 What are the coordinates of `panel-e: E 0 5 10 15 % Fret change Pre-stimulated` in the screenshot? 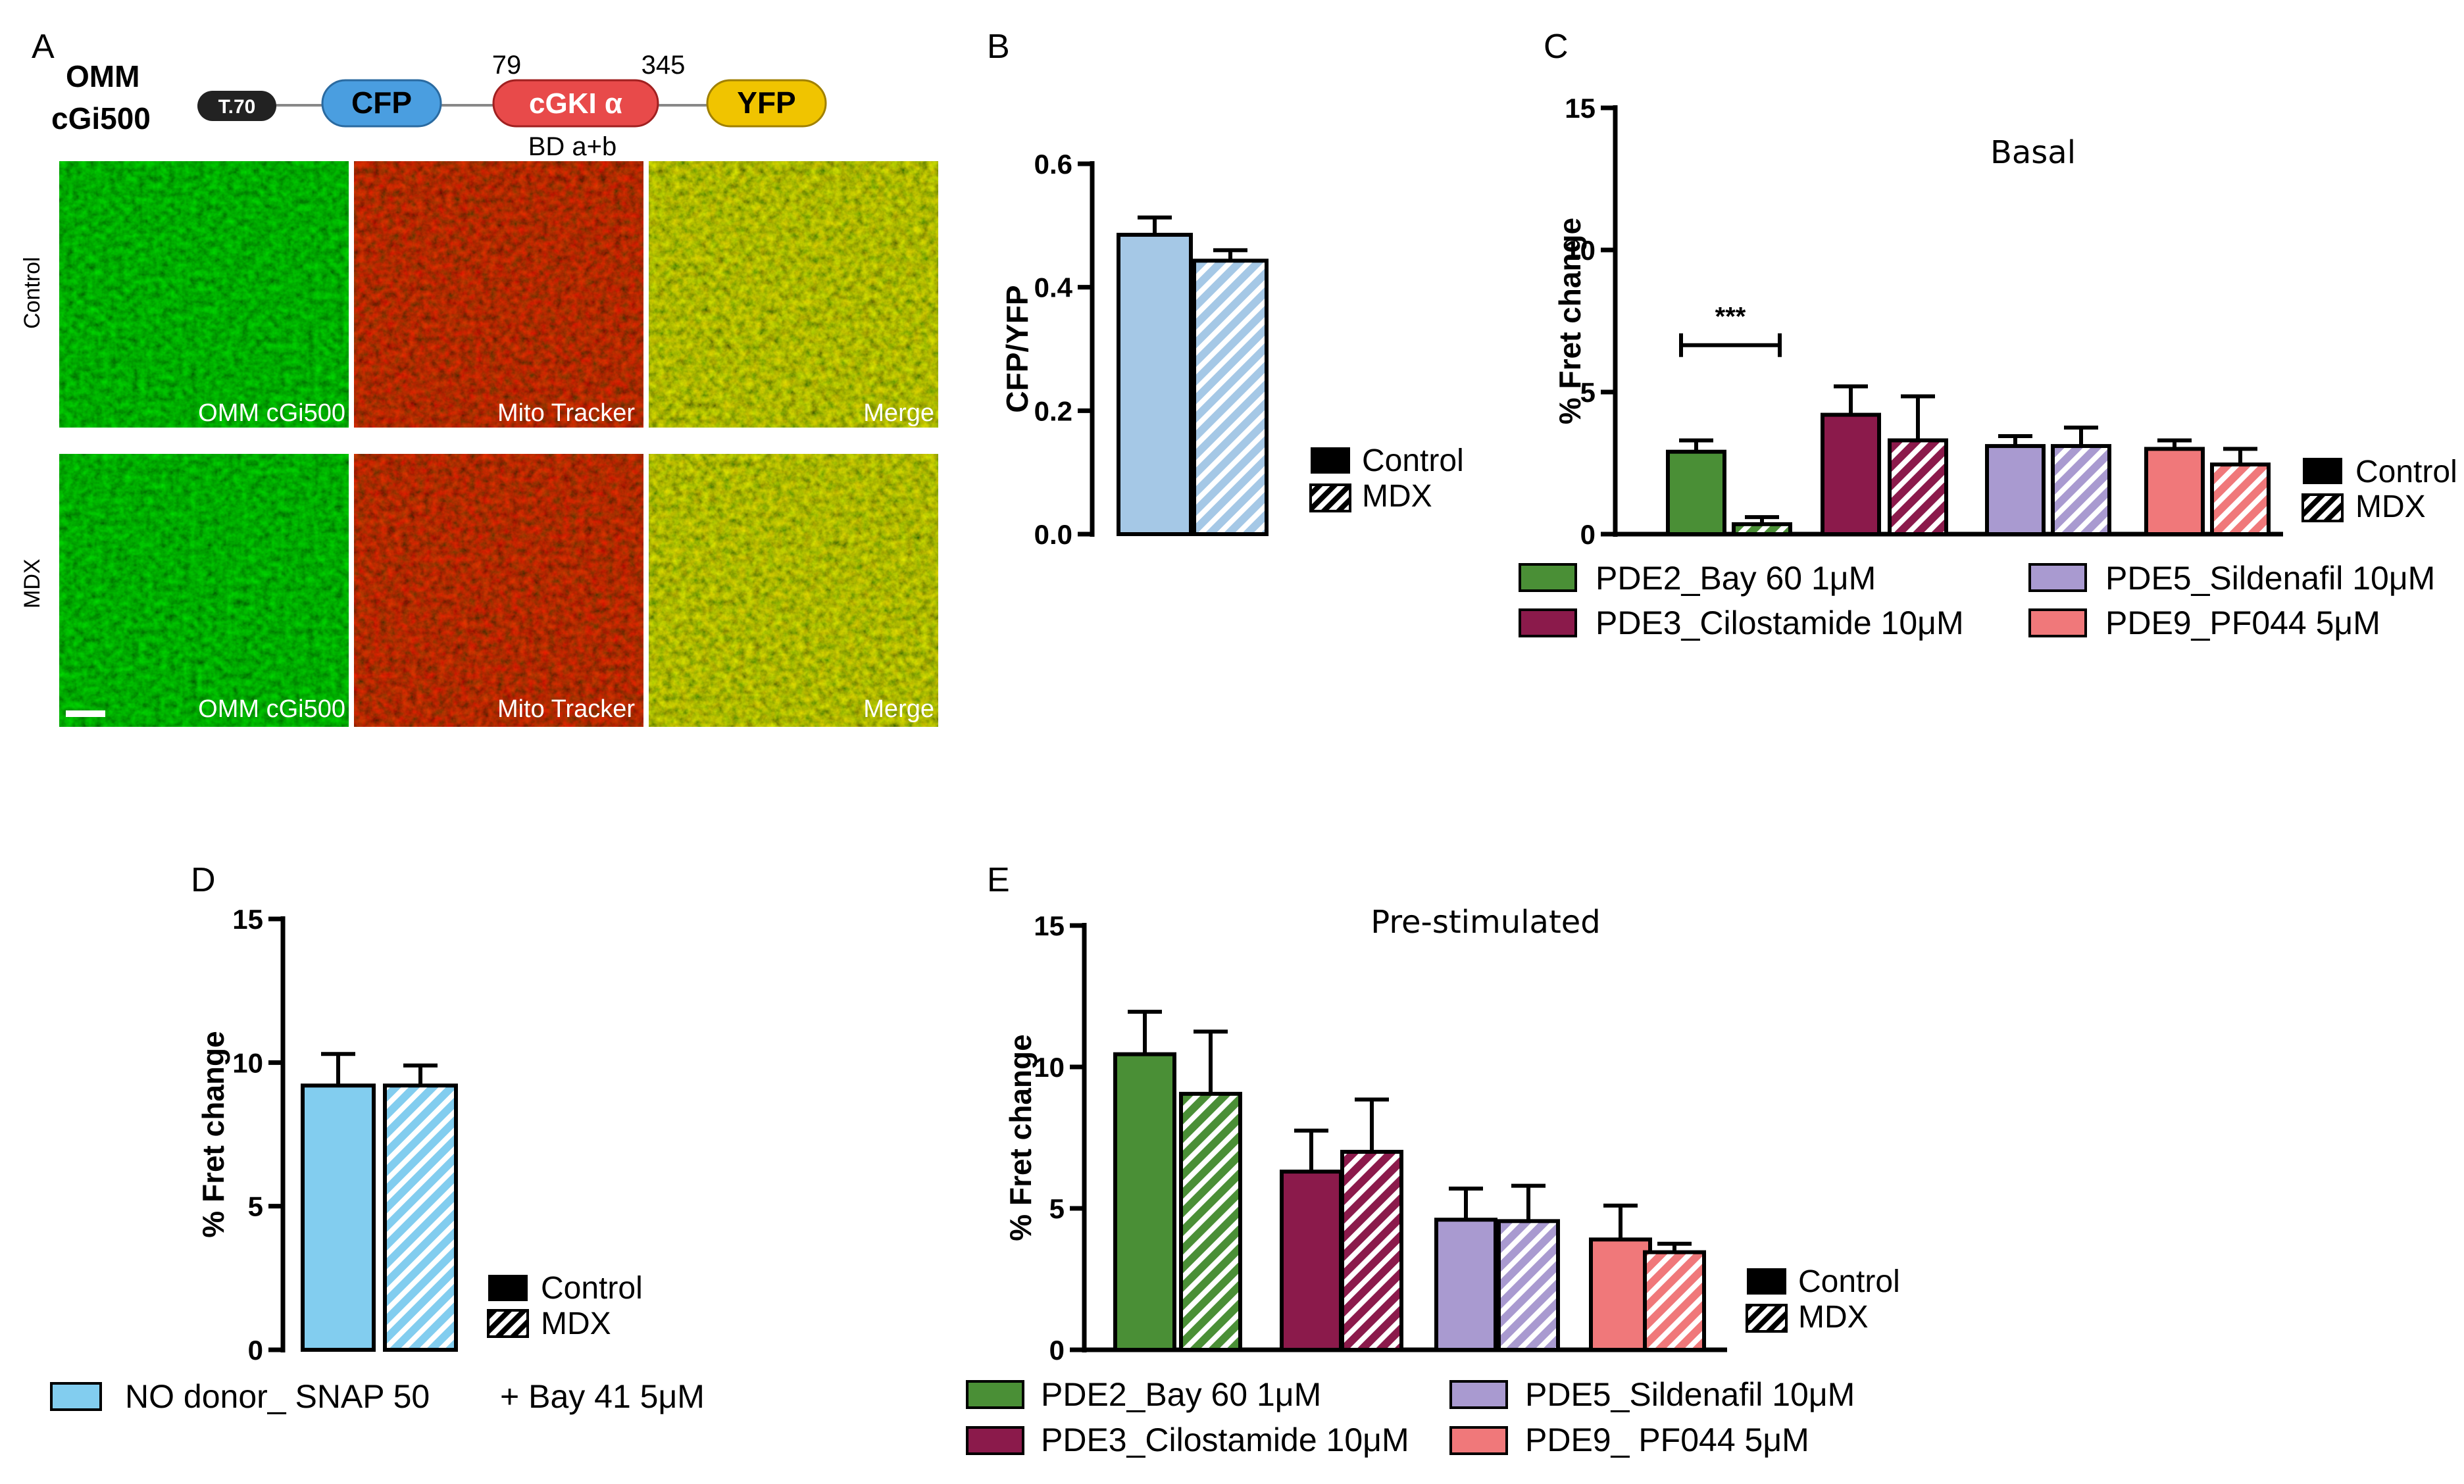 It's located at (1357, 1113).